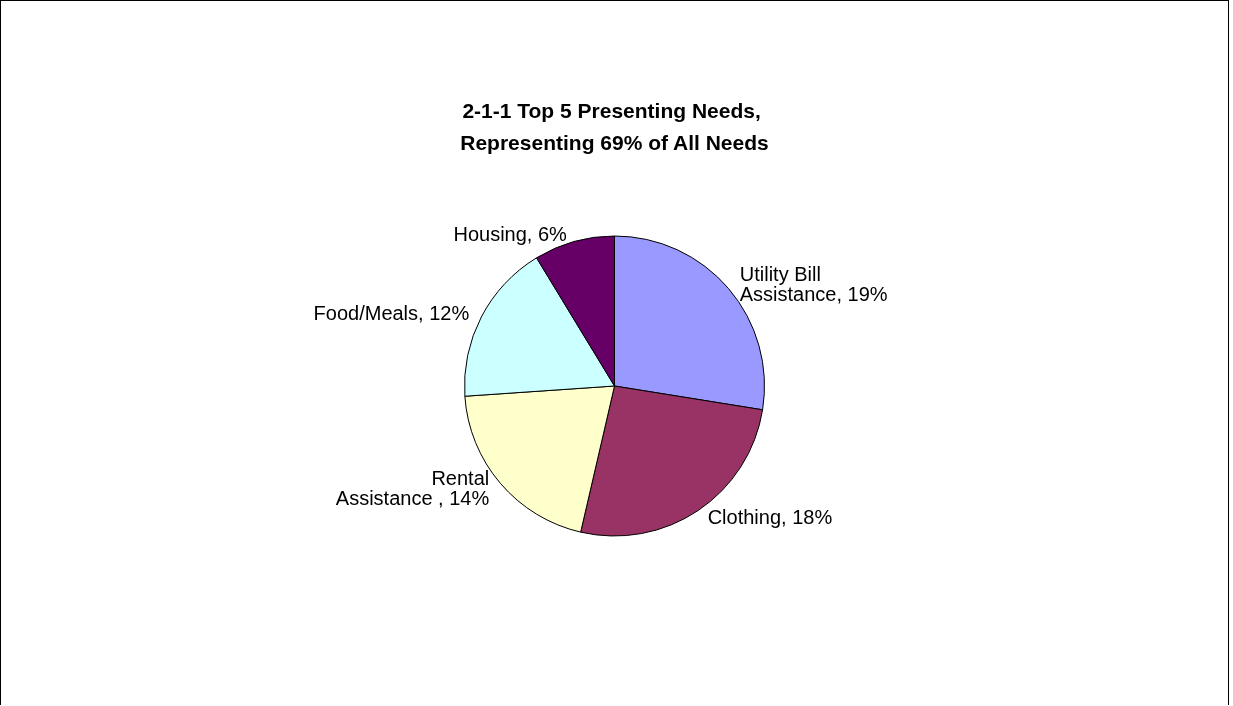 The width and height of the screenshot is (1233, 706). I want to click on slice-label: Rental Assistance , 14%, so click(412, 488).